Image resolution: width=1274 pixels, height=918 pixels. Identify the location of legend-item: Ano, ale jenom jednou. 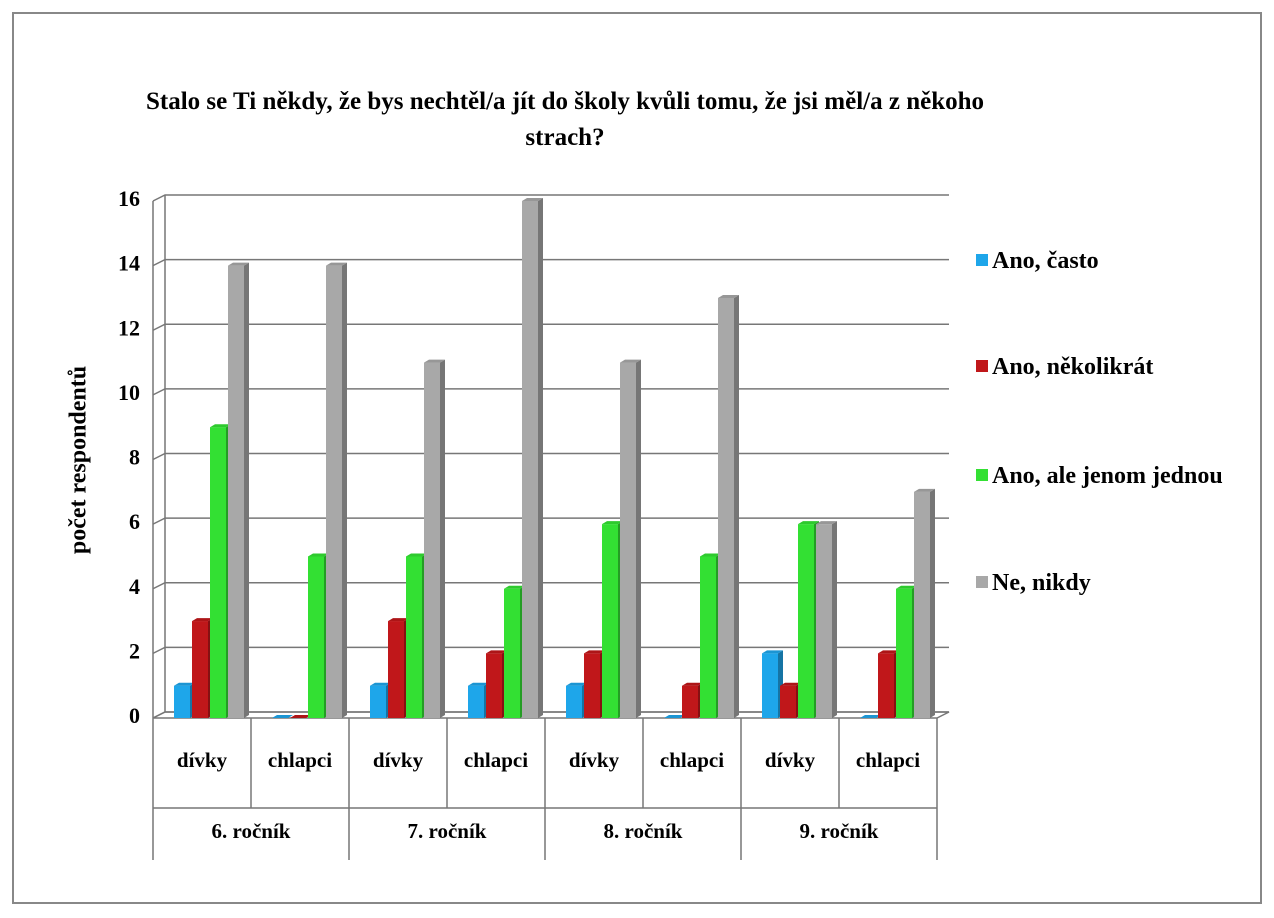
(1106, 476).